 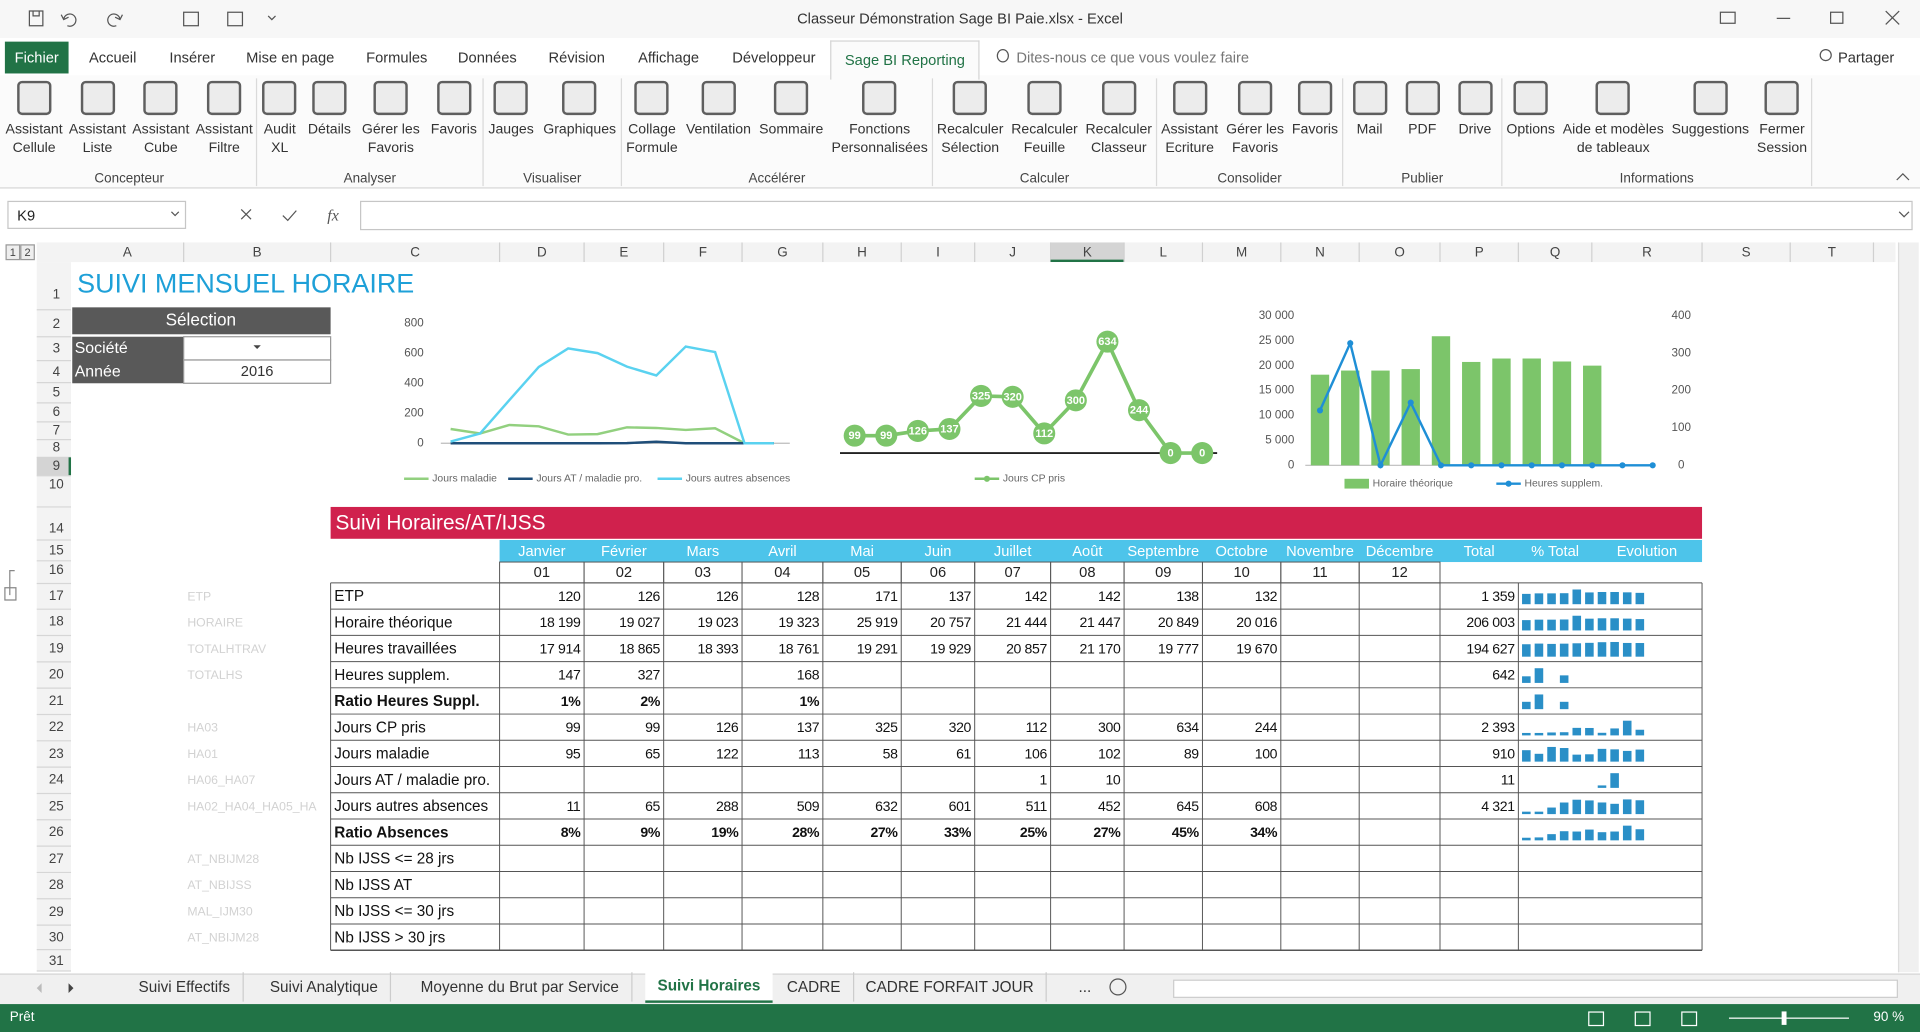 What do you see at coordinates (246, 214) in the screenshot?
I see `cancel-icon` at bounding box center [246, 214].